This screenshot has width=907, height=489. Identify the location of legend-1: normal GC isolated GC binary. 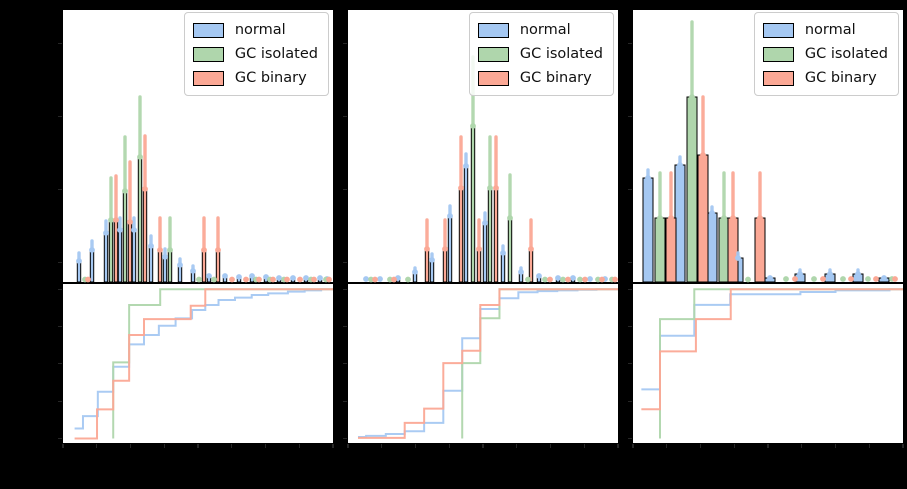
(256, 54).